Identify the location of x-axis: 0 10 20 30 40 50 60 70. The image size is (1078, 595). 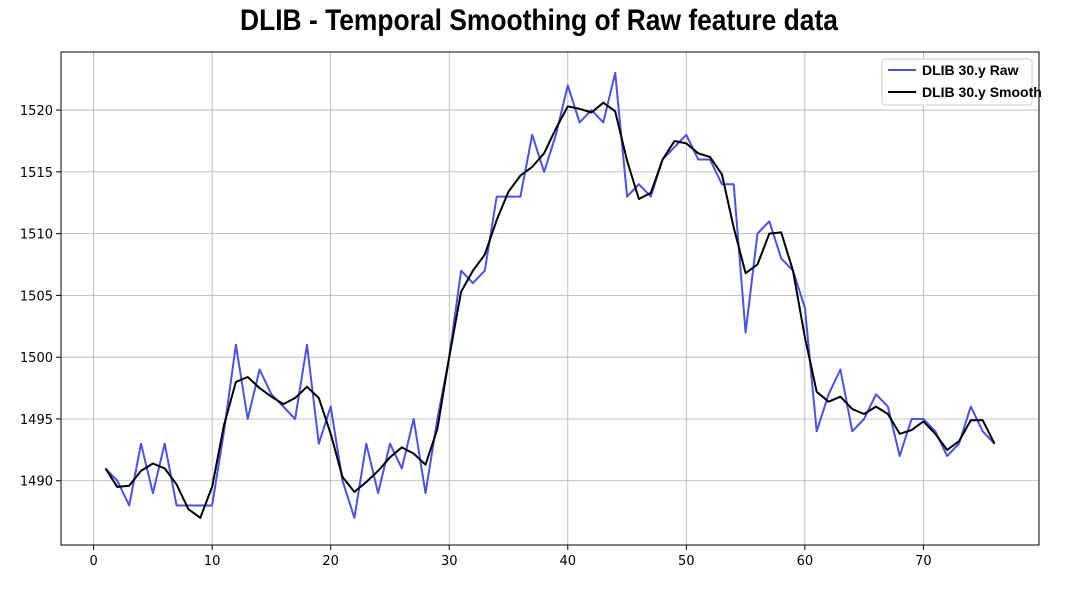
(510, 557).